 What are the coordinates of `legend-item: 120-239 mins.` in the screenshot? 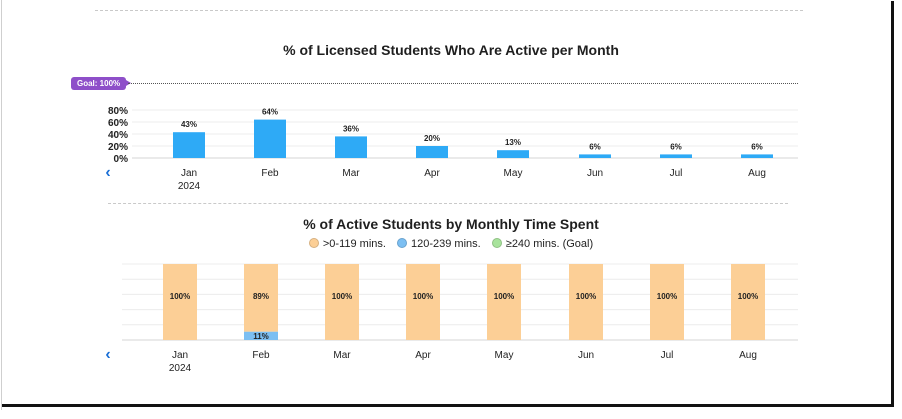 It's located at (439, 244).